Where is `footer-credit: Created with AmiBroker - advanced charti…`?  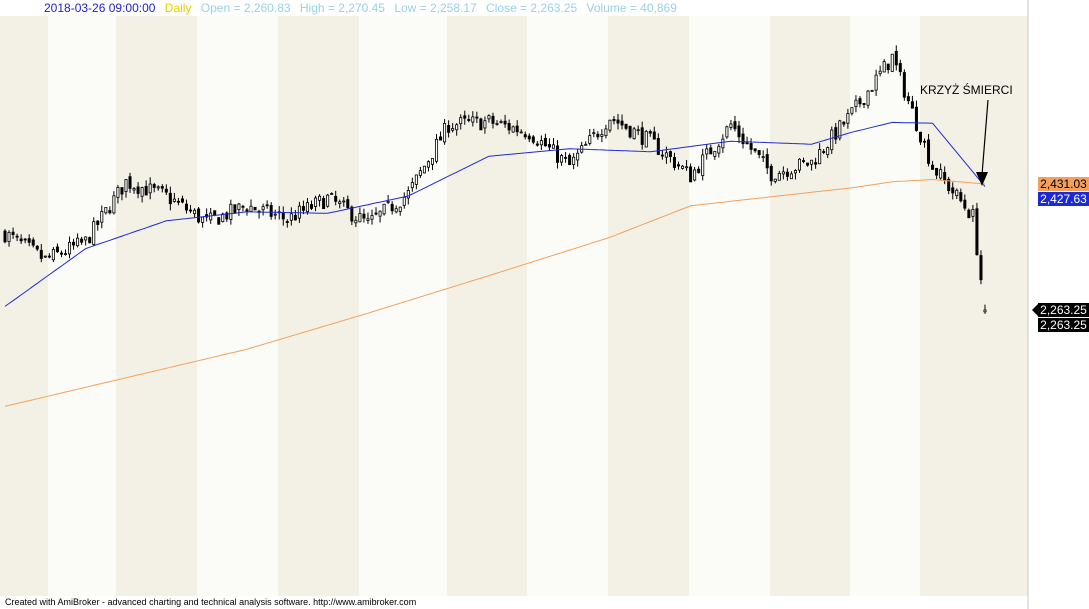
footer-credit: Created with AmiBroker - advanced charti… is located at coordinates (211, 602).